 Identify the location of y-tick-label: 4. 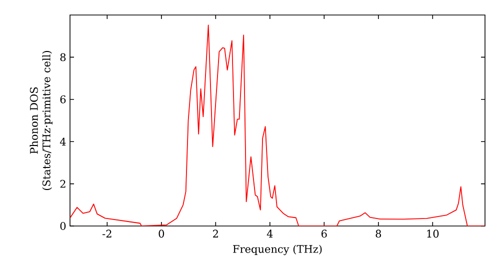
(63, 142).